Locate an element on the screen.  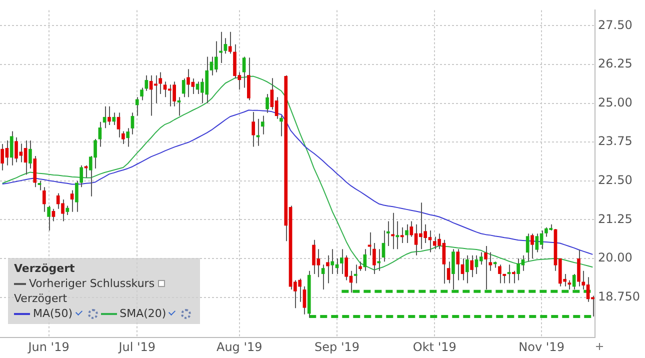
x-tick-label: Okt '19 is located at coordinates (434, 347).